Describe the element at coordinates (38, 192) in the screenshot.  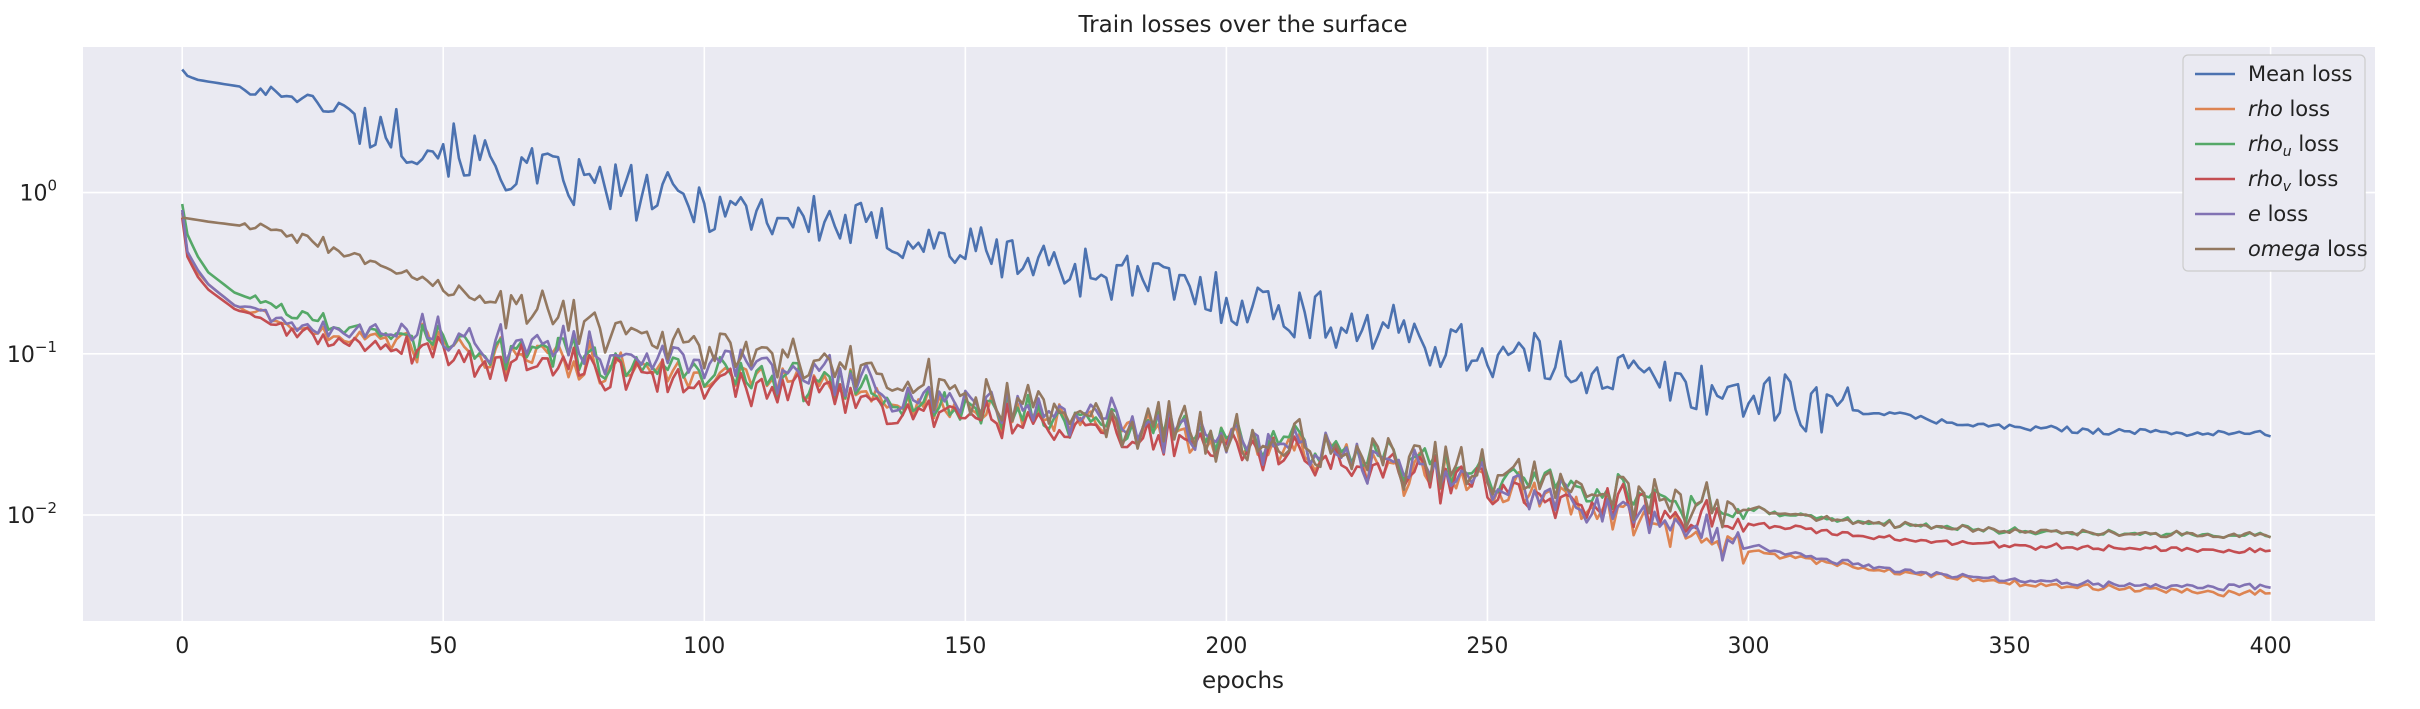
I see `y-tick-label-2: 10⁰` at that location.